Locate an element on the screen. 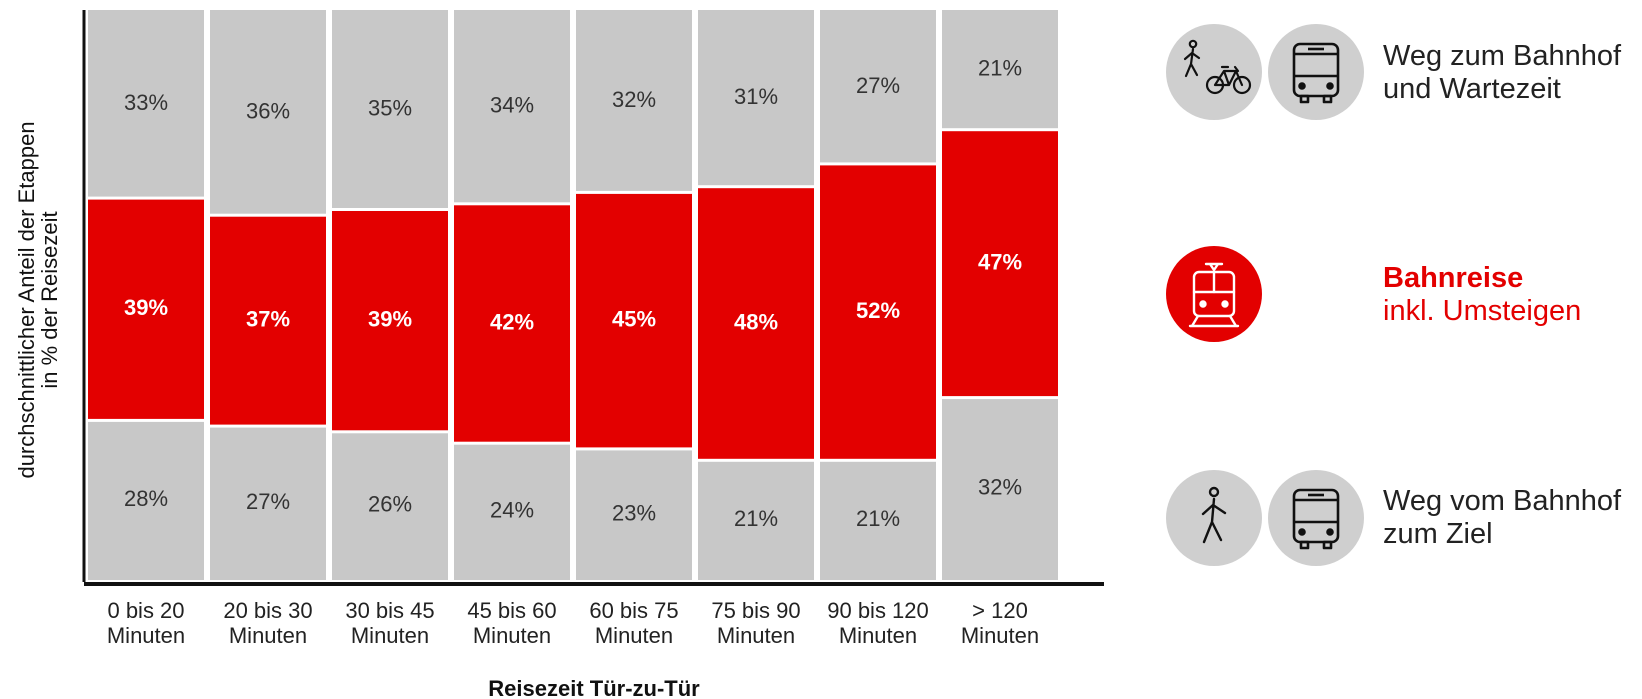 Image resolution: width=1642 pixels, height=699 pixels. data-label-top-2: 35% is located at coordinates (390, 108).